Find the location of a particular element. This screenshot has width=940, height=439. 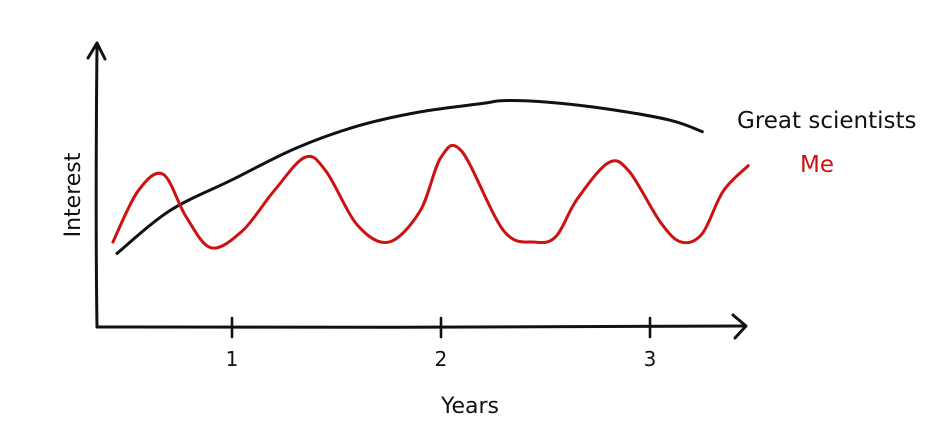

y-axis-line is located at coordinates (96, 185).